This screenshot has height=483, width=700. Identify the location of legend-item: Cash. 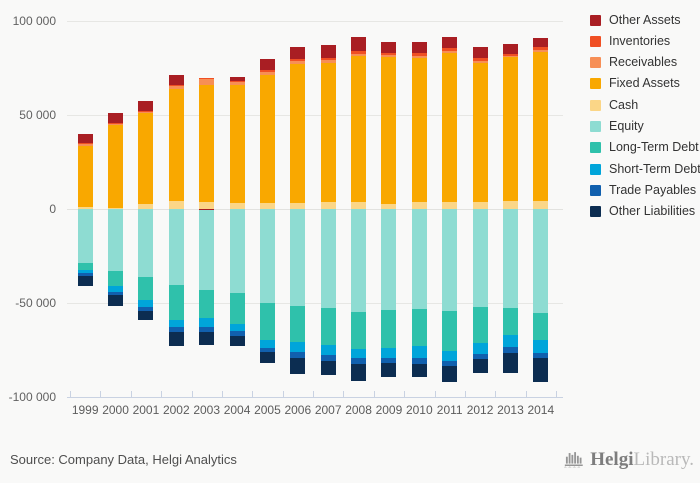
(645, 104).